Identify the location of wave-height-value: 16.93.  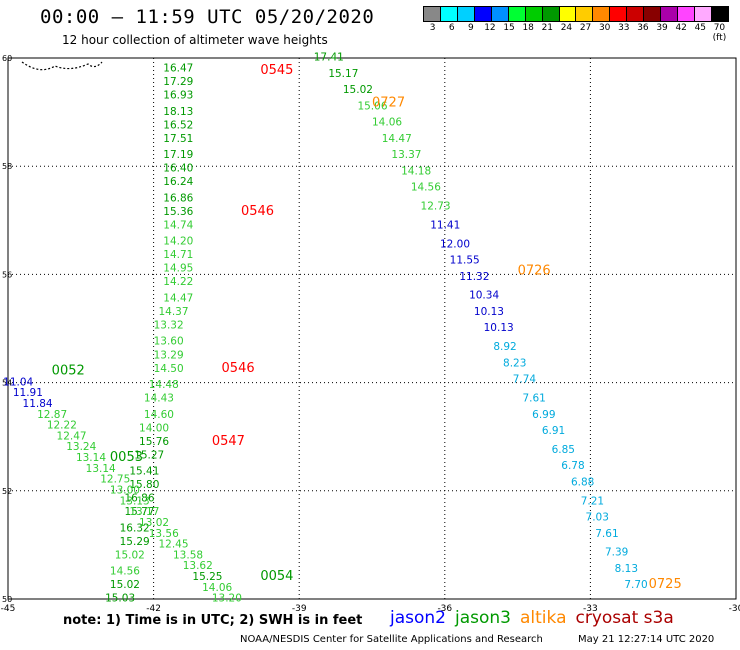
(178, 96).